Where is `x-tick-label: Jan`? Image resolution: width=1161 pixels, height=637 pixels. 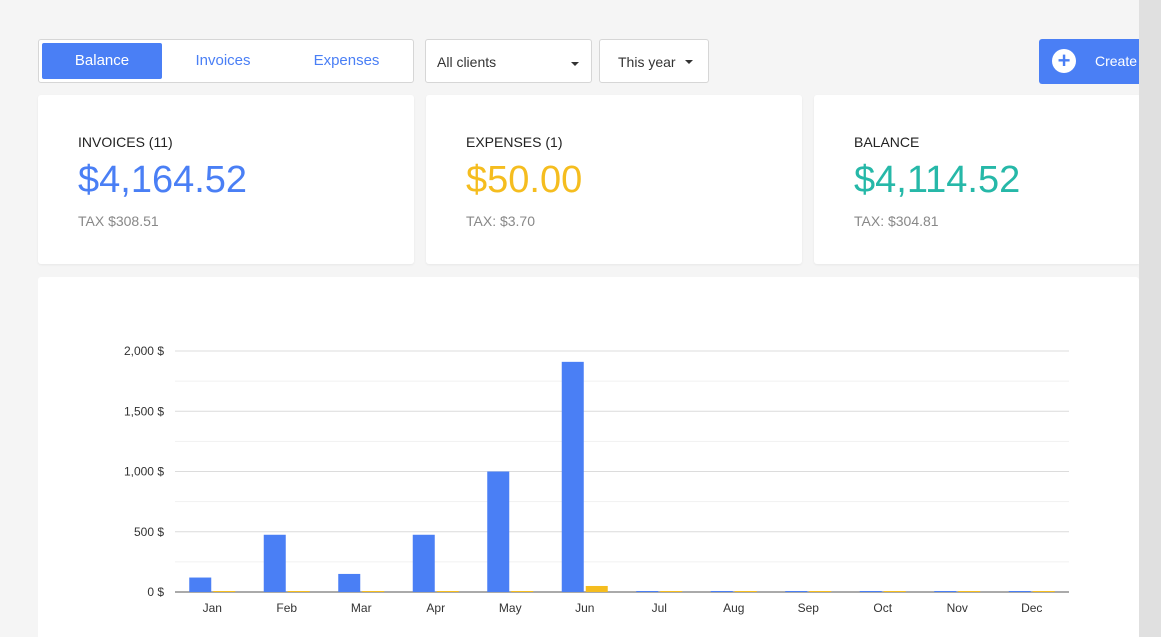
x-tick-label: Jan is located at coordinates (212, 608).